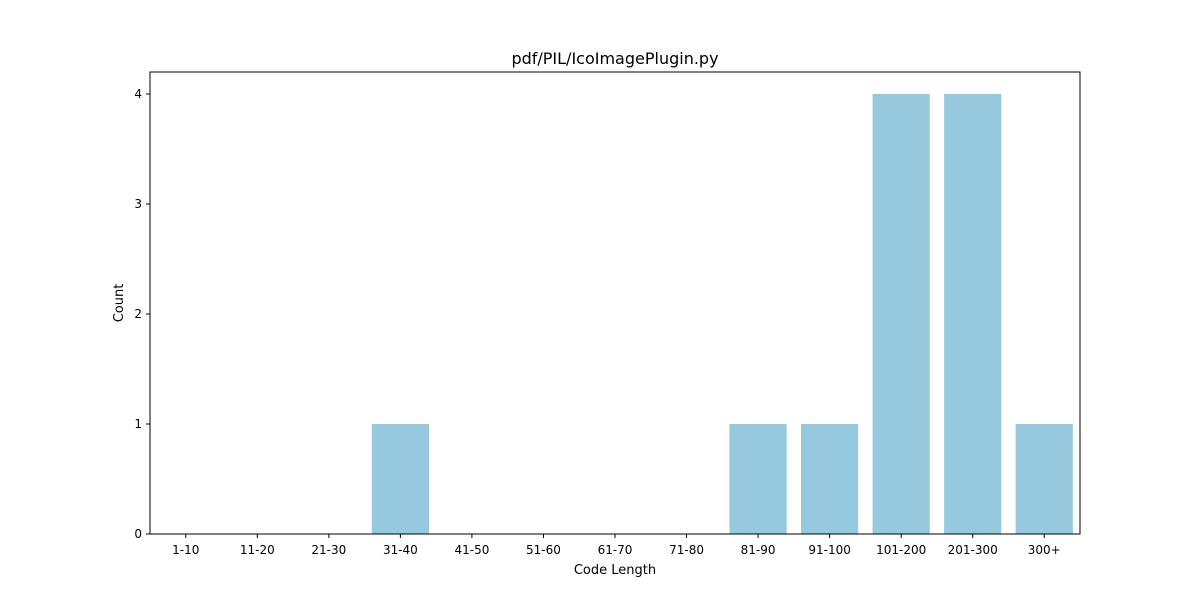  I want to click on chart-title: pdf/PIL/IcoImagePlugin.py, so click(614, 58).